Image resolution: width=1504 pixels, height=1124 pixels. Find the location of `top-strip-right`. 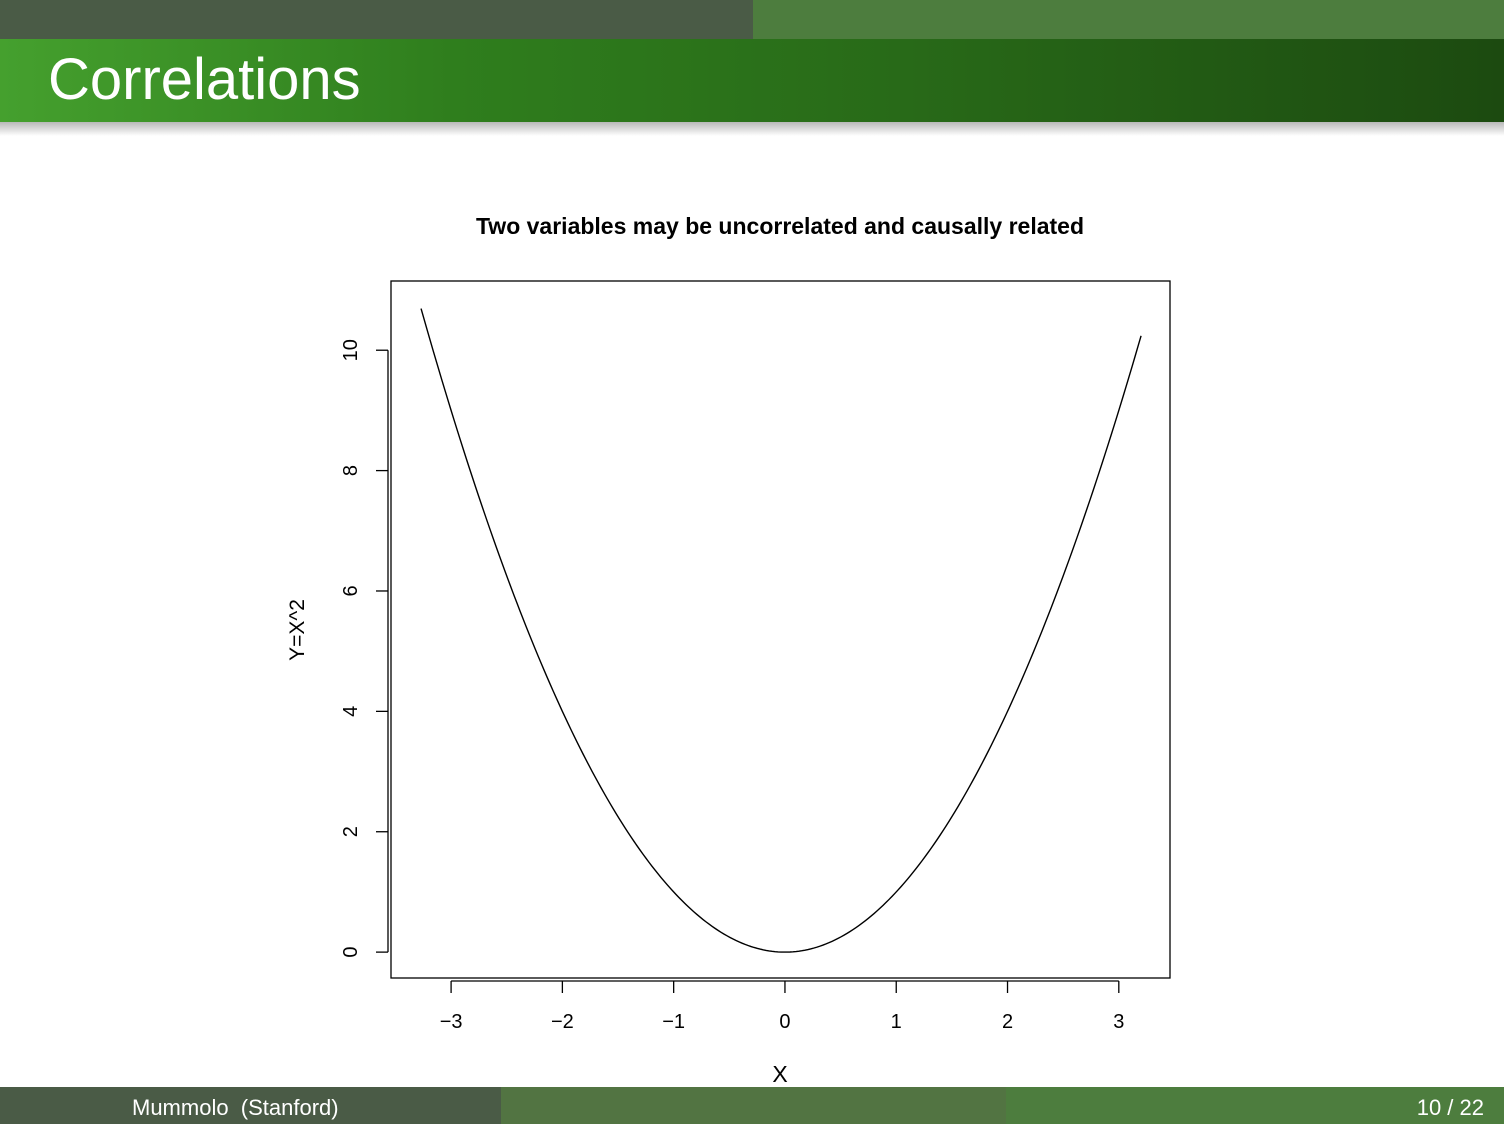

top-strip-right is located at coordinates (1128, 19).